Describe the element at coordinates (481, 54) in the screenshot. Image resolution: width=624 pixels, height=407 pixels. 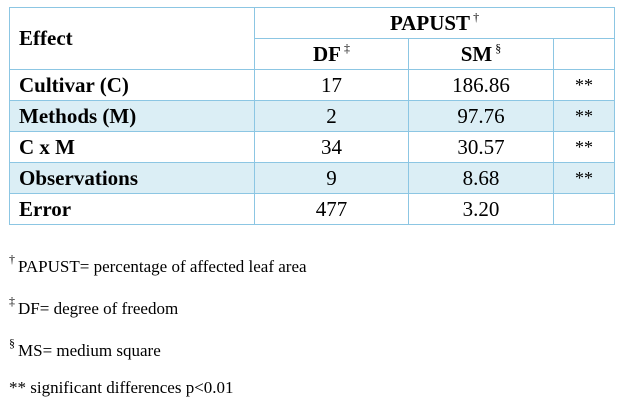
I see `sm-header: SM §` at that location.